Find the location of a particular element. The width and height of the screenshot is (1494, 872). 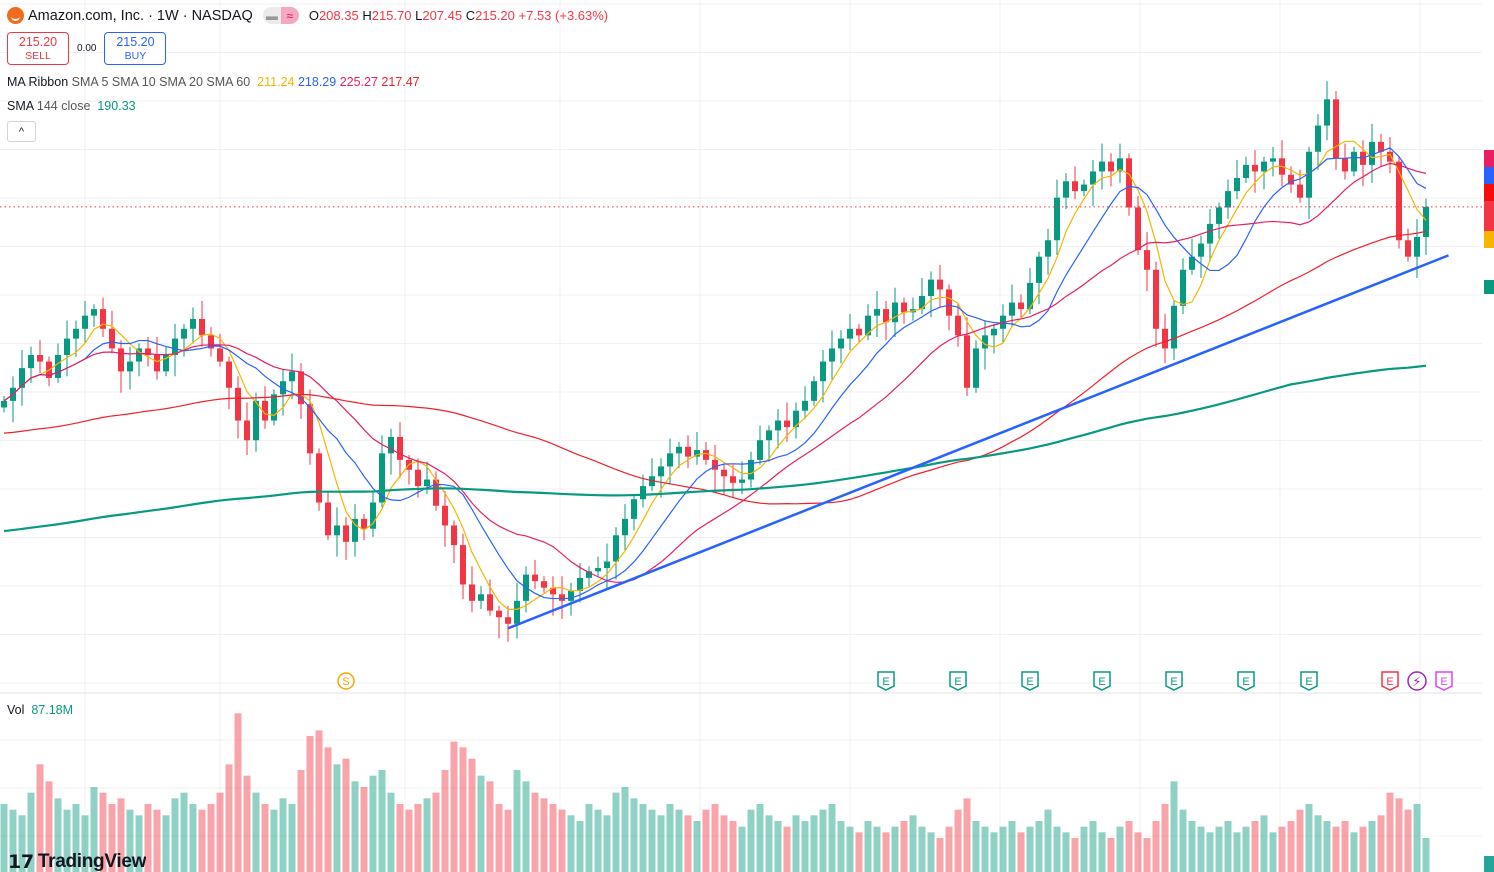

volume-legend: Vol 87.18M is located at coordinates (40, 710).